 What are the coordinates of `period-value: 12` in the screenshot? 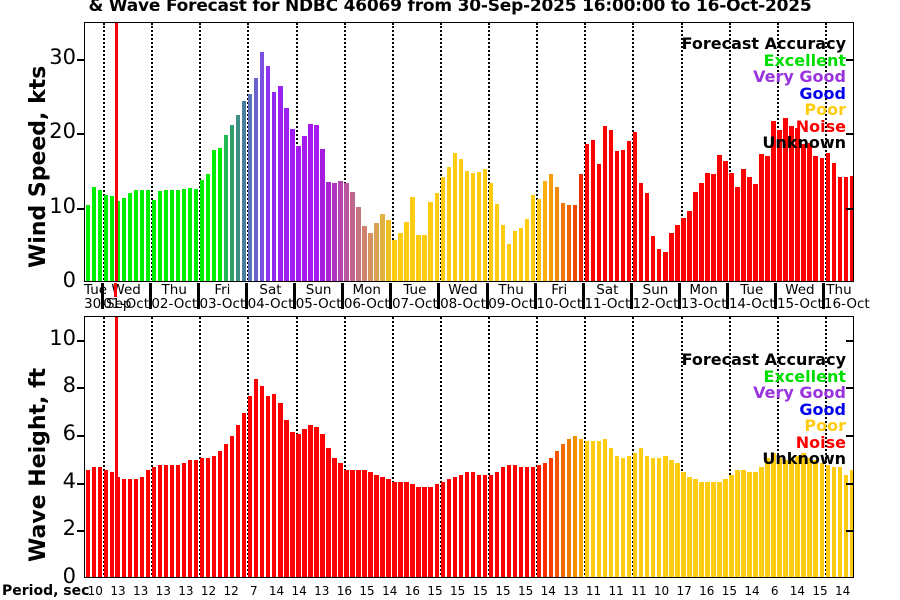 It's located at (208, 591).